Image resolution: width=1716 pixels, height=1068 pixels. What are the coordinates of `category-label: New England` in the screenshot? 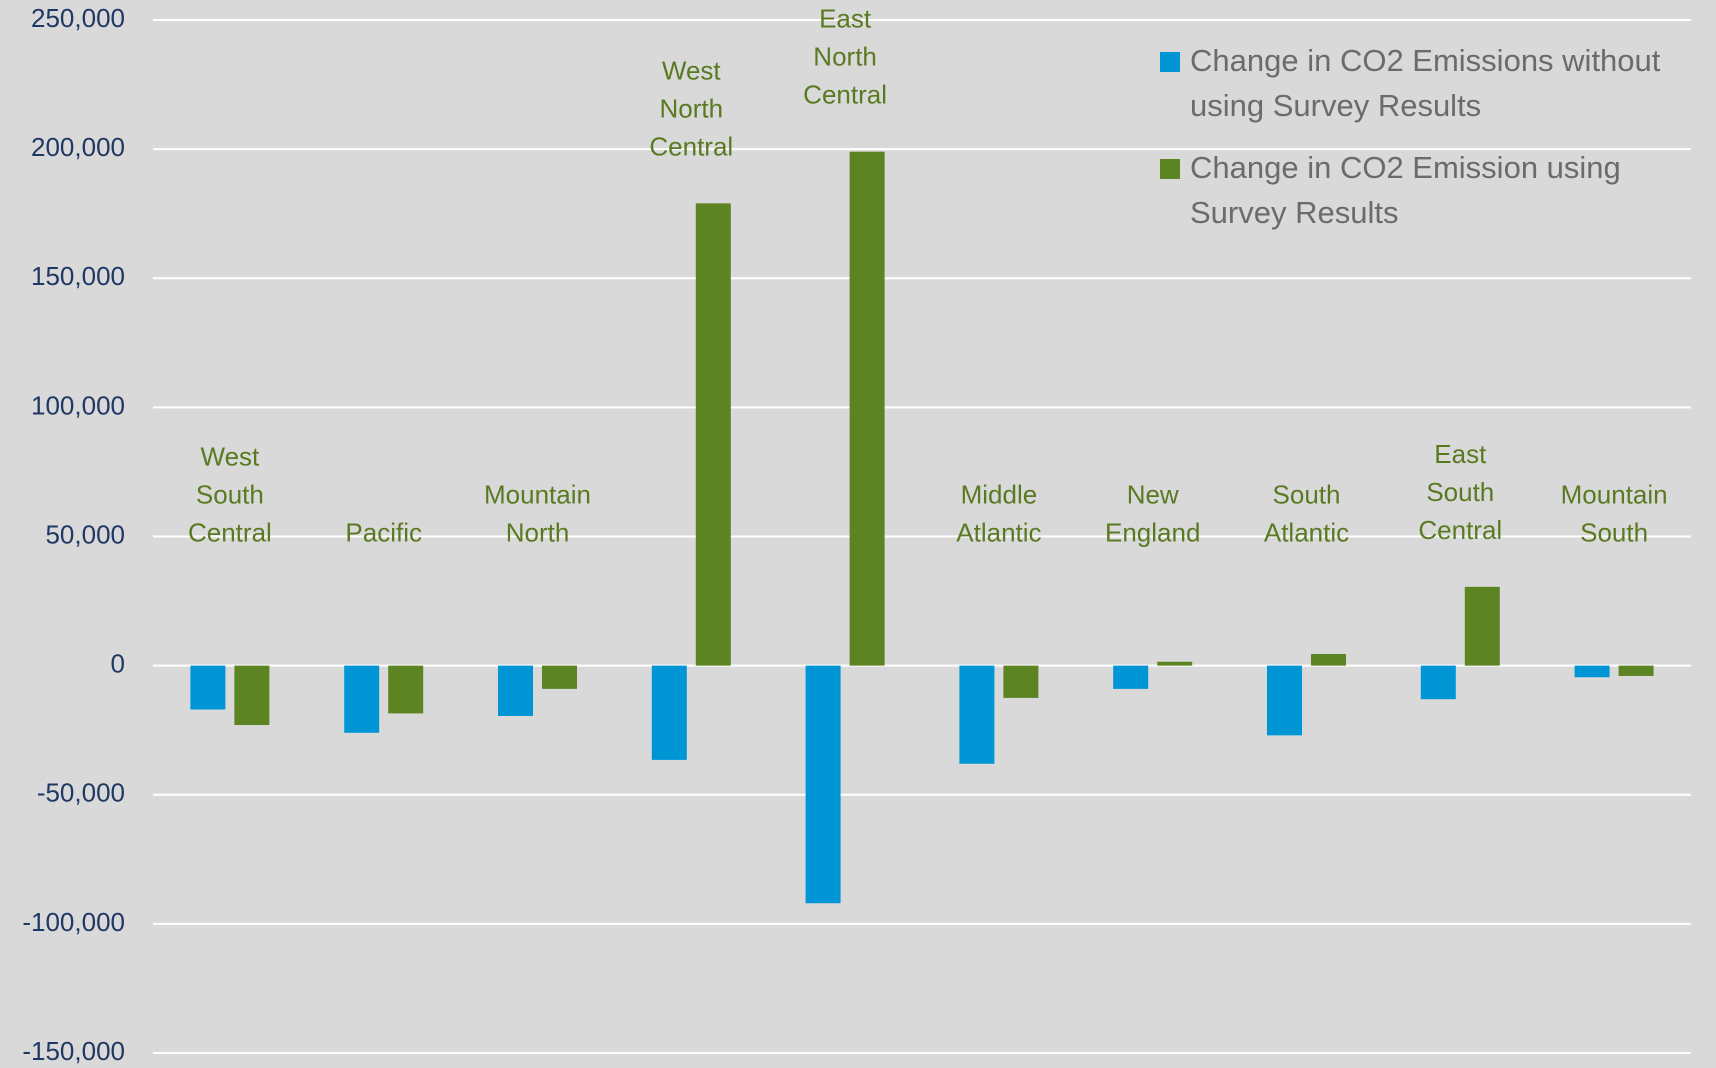 It's located at (1152, 514).